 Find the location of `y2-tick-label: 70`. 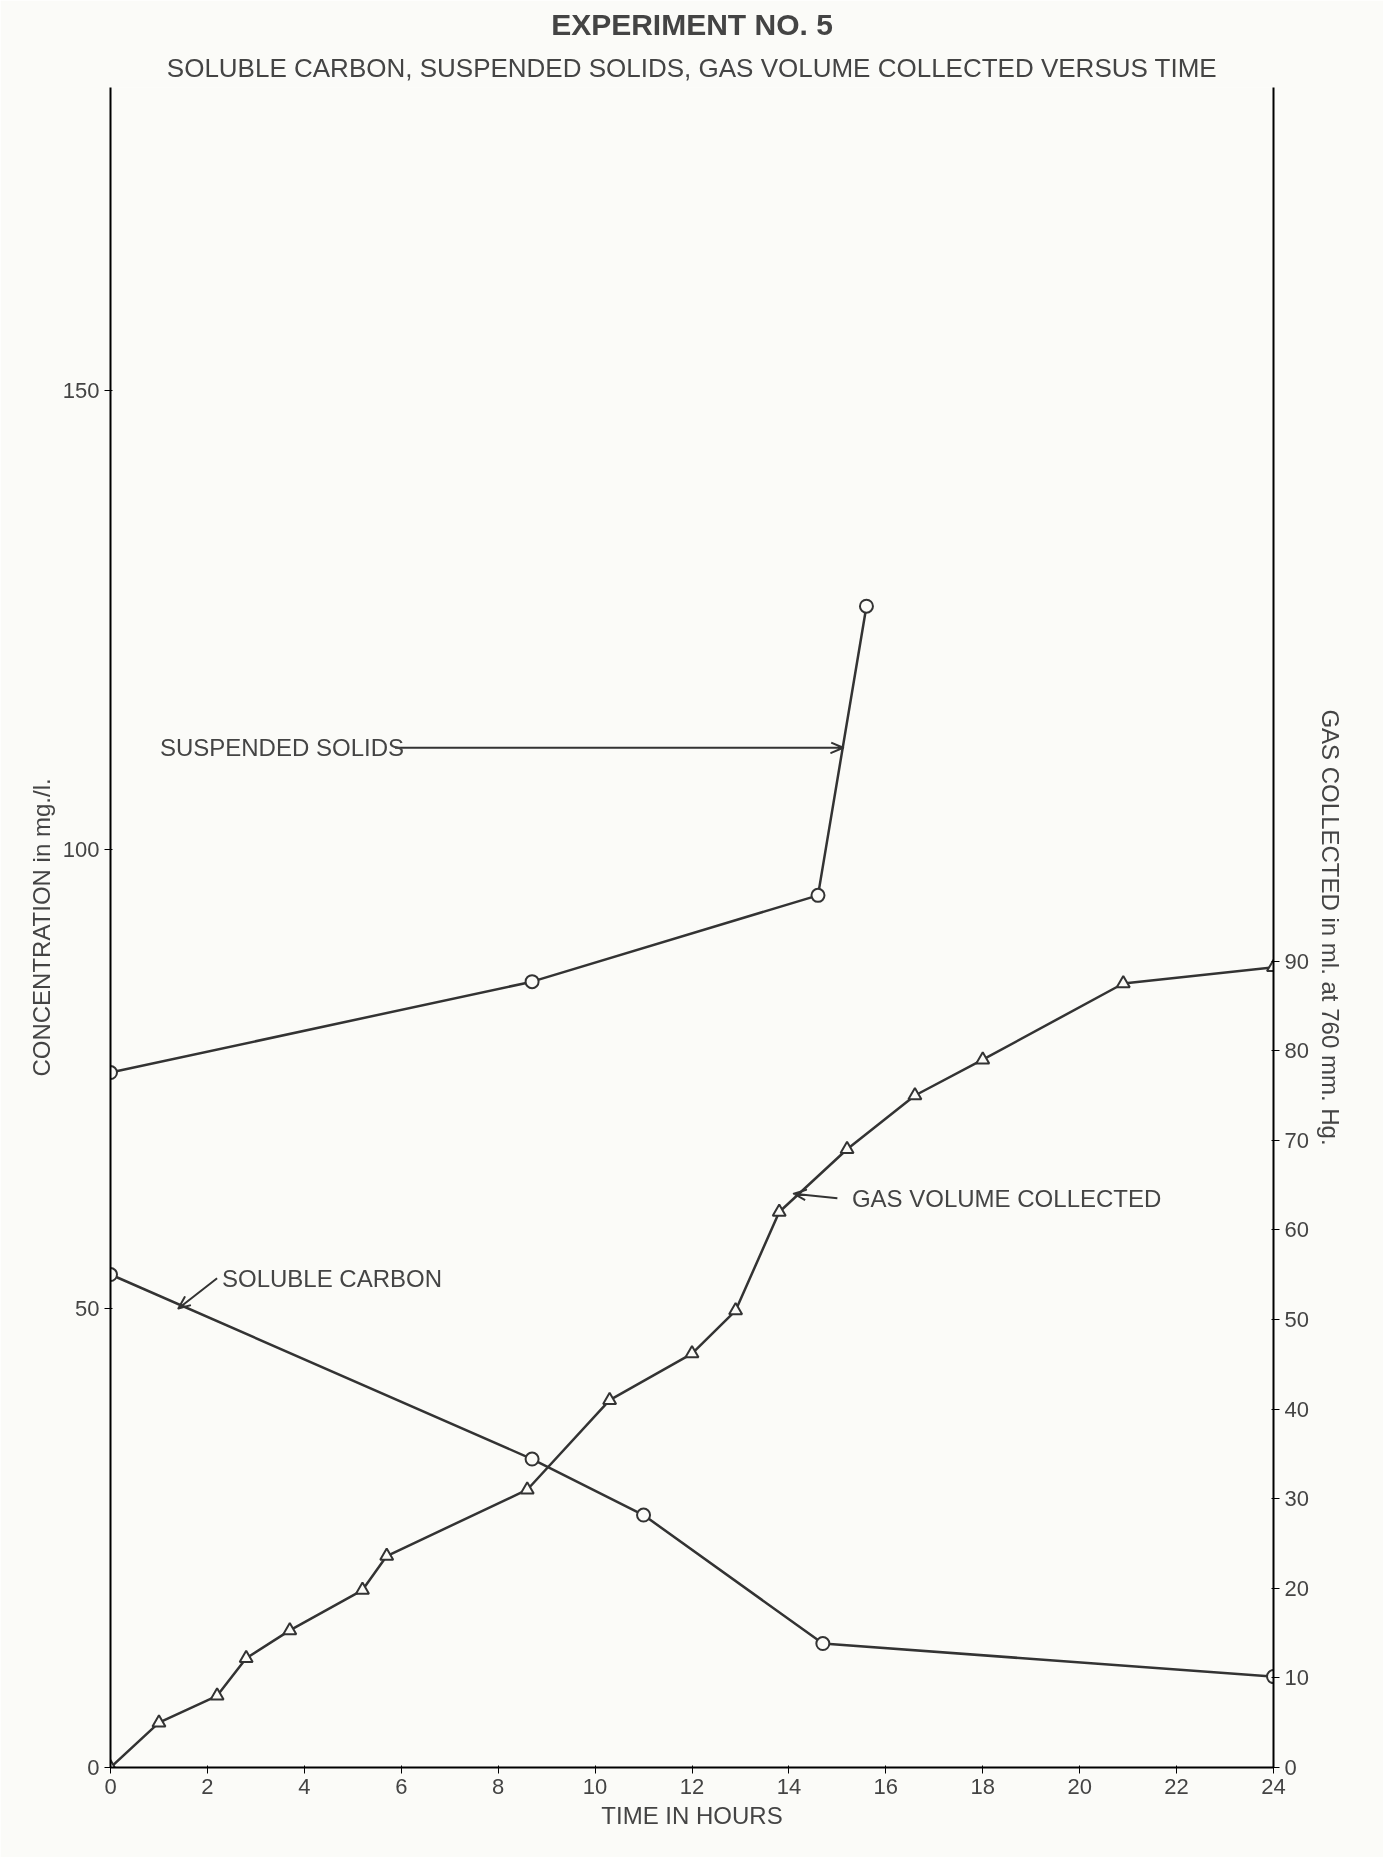

y2-tick-label: 70 is located at coordinates (1296, 1140).